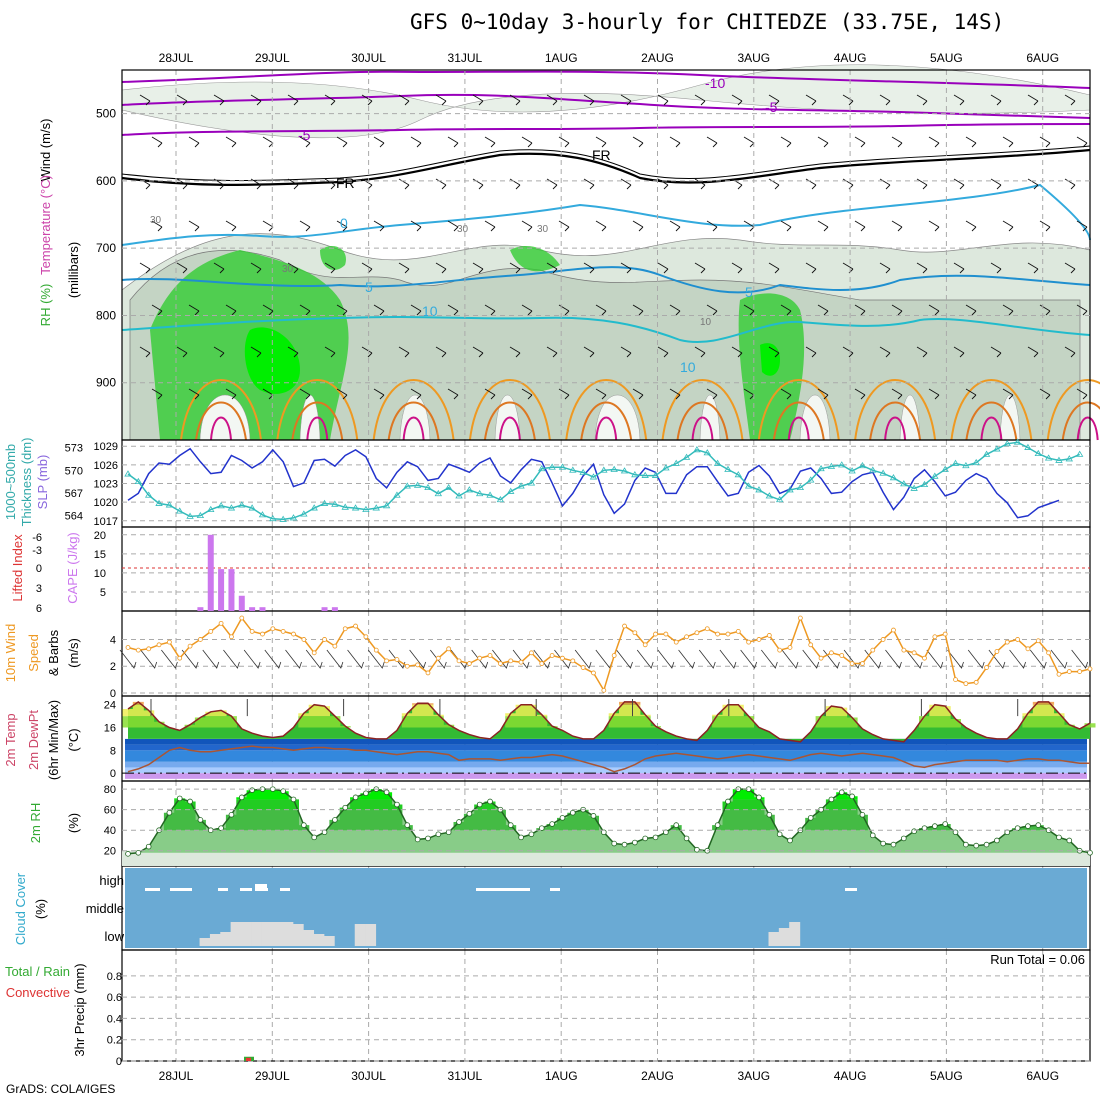 This screenshot has height=1100, width=1100. Describe the element at coordinates (516, 804) in the screenshot. I see `rh-band` at that location.